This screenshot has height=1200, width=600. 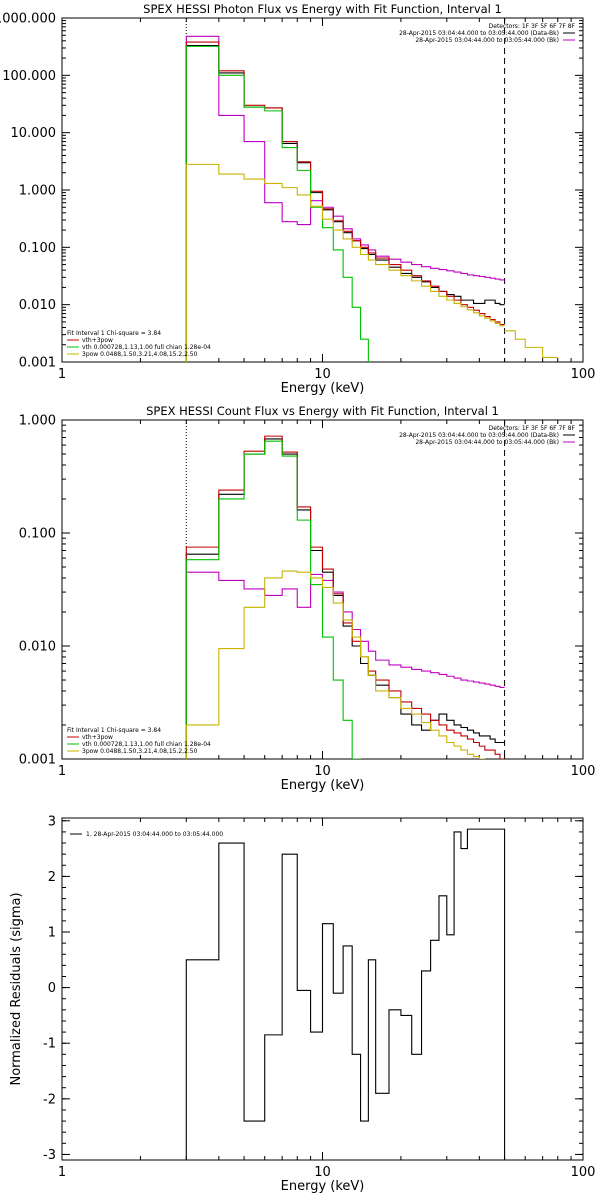 What do you see at coordinates (52, 821) in the screenshot?
I see `y-tick-label: 3` at bounding box center [52, 821].